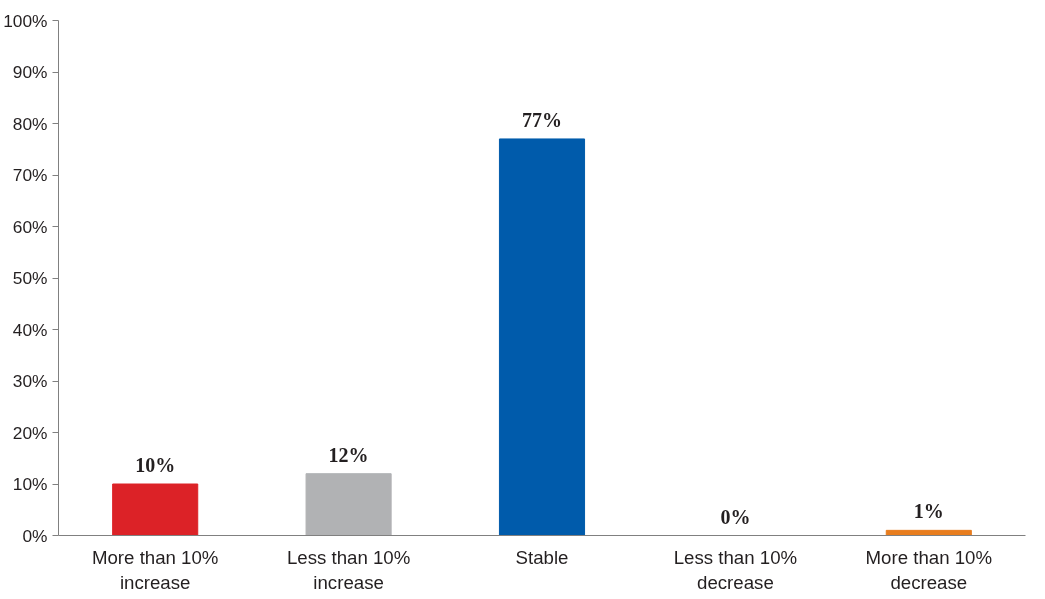  I want to click on y-tick-label: 90%, so click(30, 72).